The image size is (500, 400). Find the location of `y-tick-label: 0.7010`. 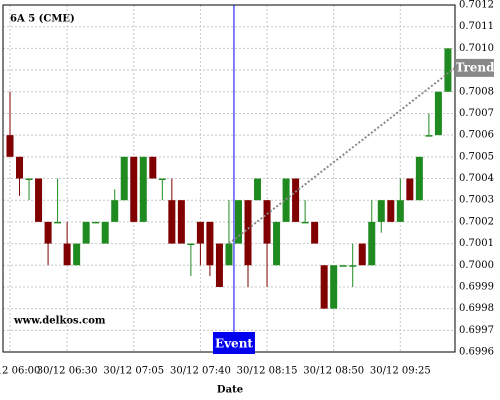

y-tick-label: 0.7010 is located at coordinates (476, 48).